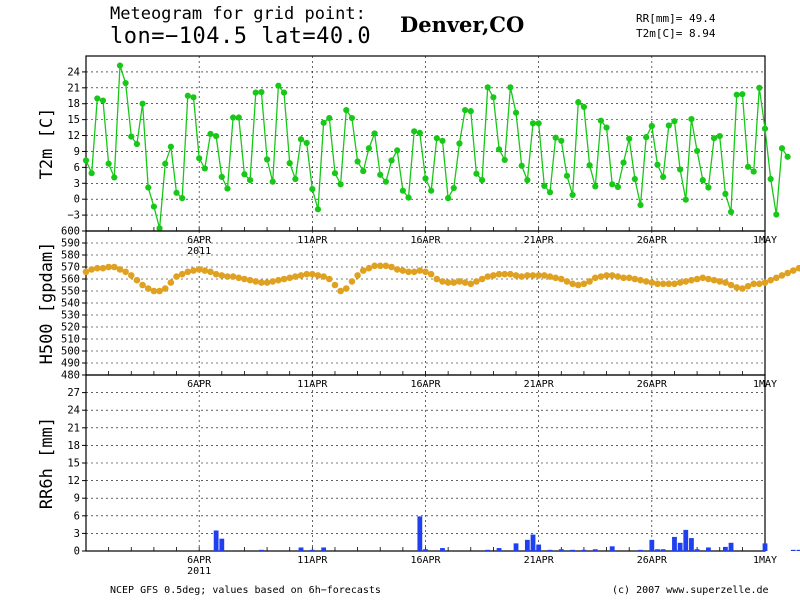 This screenshot has width=800, height=600. Describe the element at coordinates (77, 552) in the screenshot. I see `rr6h-ytick-label: 0` at that location.